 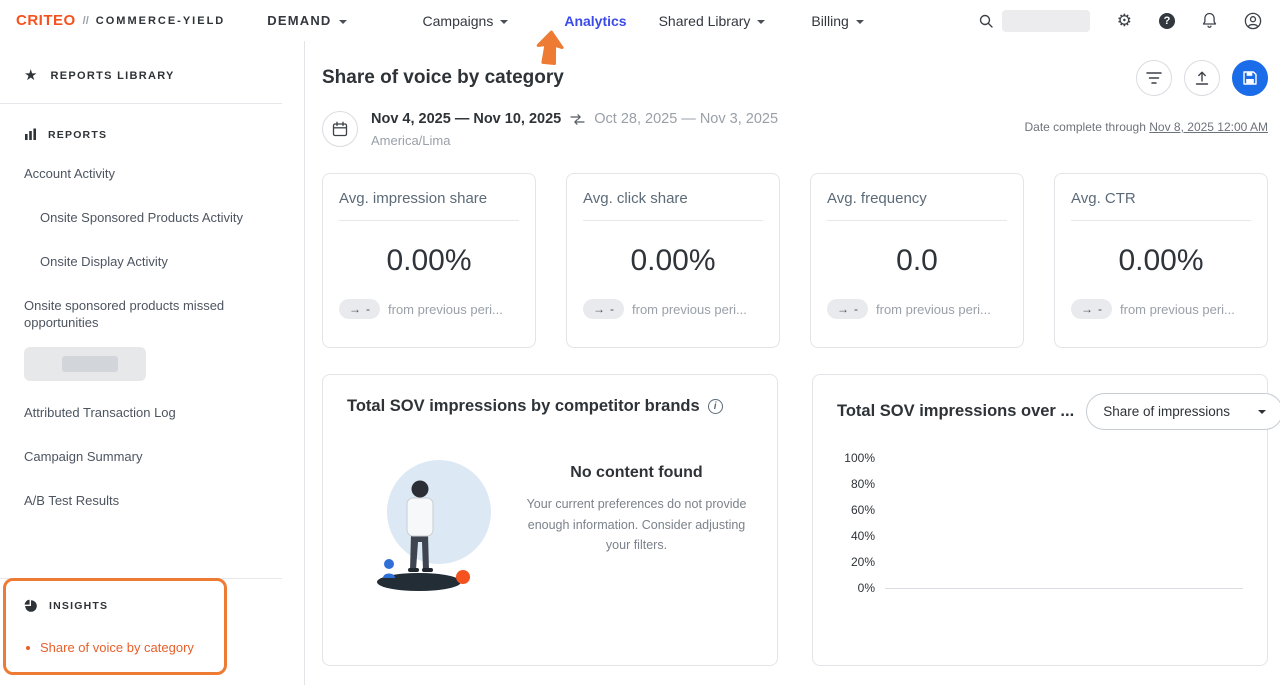 I want to click on nav-item-shared-library: Shared Library, so click(x=712, y=21).